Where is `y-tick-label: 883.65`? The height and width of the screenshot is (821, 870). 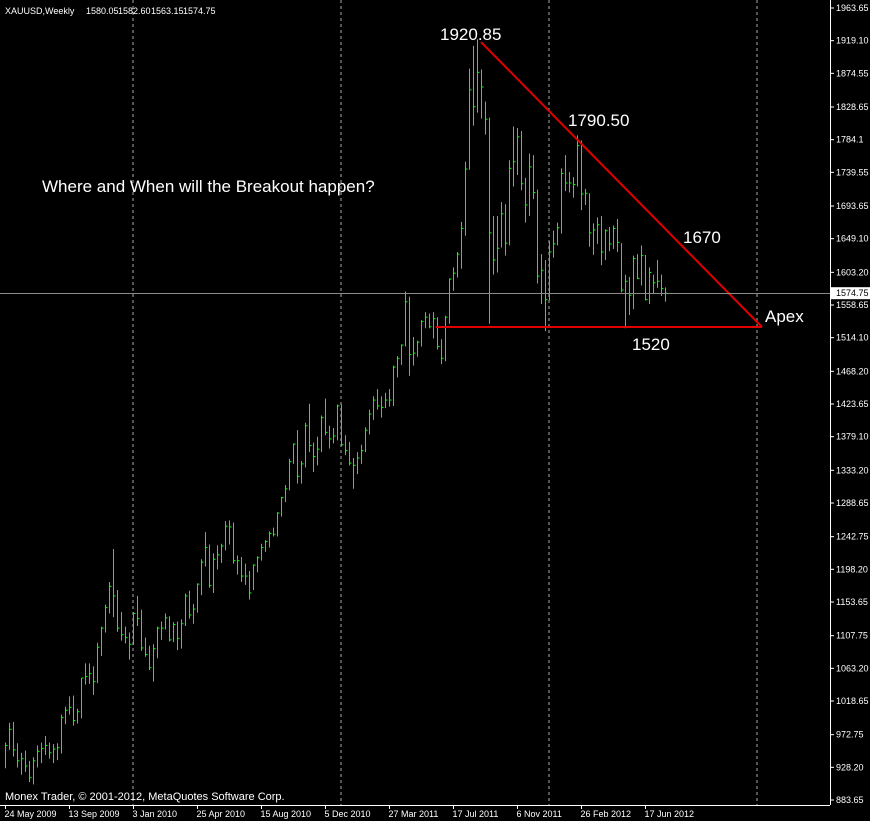 y-tick-label: 883.65 is located at coordinates (850, 800).